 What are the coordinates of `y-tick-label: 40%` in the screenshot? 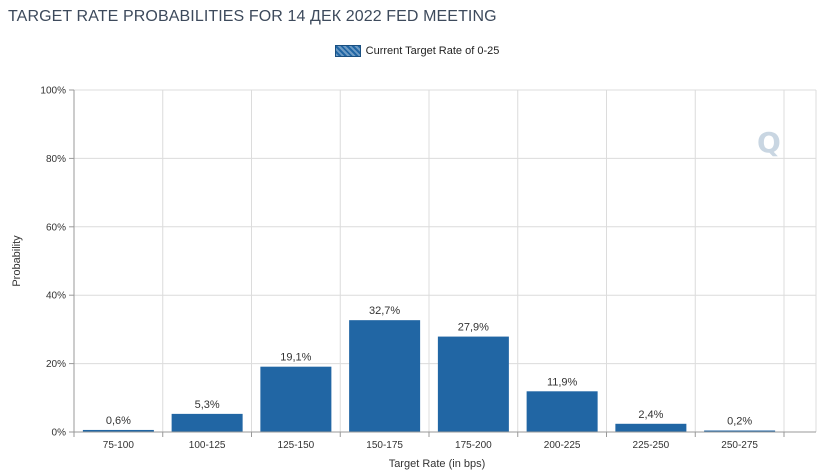 It's located at (56, 296).